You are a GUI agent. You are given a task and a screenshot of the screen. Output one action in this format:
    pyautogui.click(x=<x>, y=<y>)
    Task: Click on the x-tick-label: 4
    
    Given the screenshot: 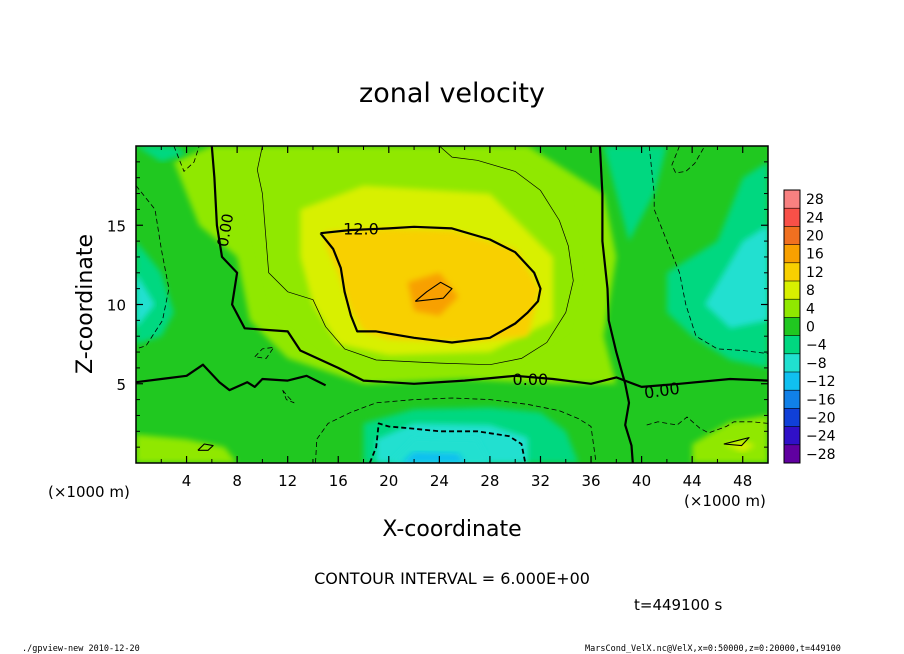 What is the action you would take?
    pyautogui.click(x=187, y=481)
    